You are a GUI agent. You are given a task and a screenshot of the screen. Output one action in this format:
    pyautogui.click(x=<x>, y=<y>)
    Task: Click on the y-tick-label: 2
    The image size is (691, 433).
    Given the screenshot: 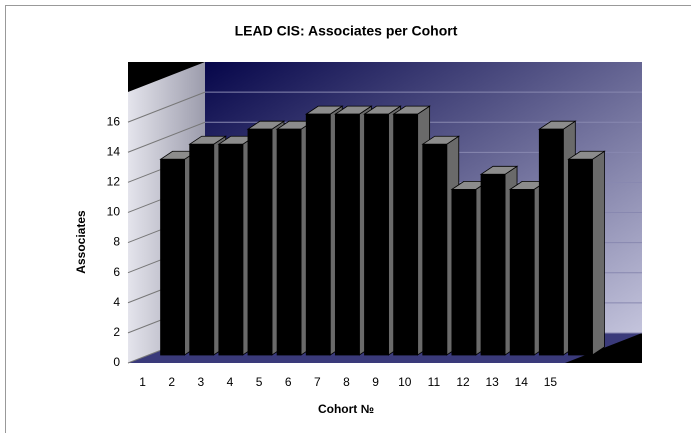 What is the action you would take?
    pyautogui.click(x=116, y=332)
    